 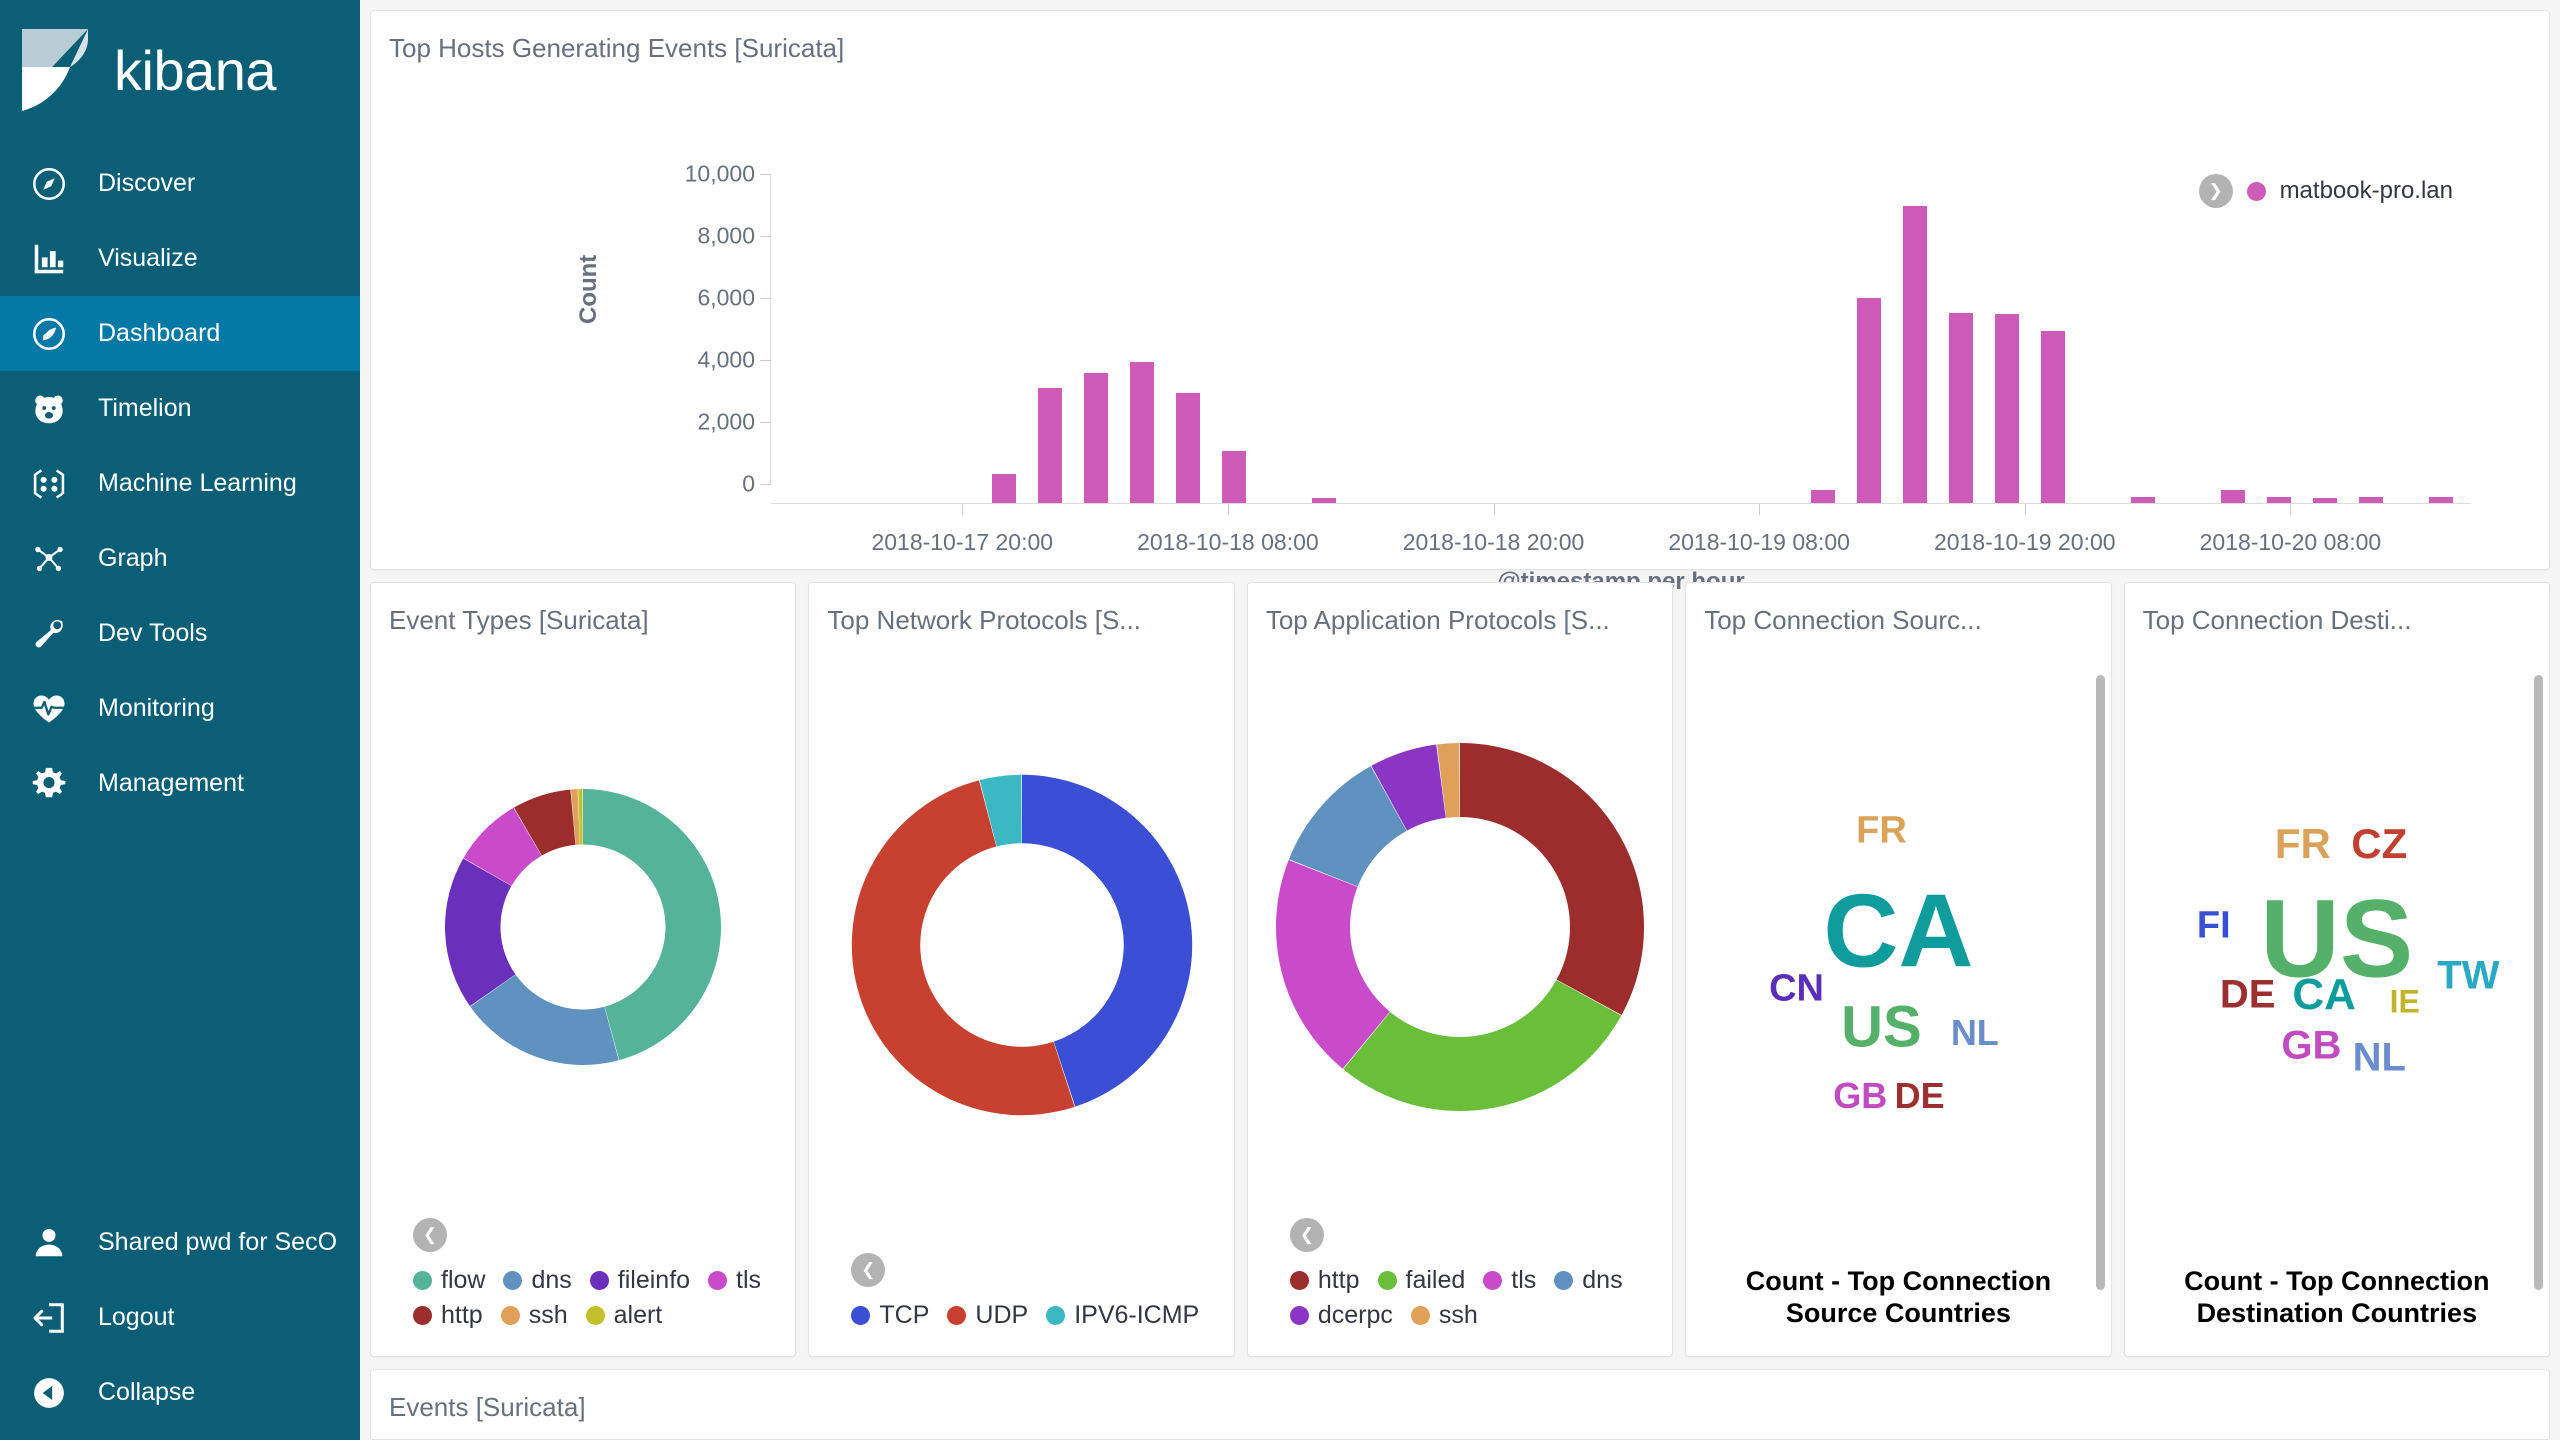 What do you see at coordinates (180, 1242) in the screenshot?
I see `sidebar-item-user: Shared pwd for SecO` at bounding box center [180, 1242].